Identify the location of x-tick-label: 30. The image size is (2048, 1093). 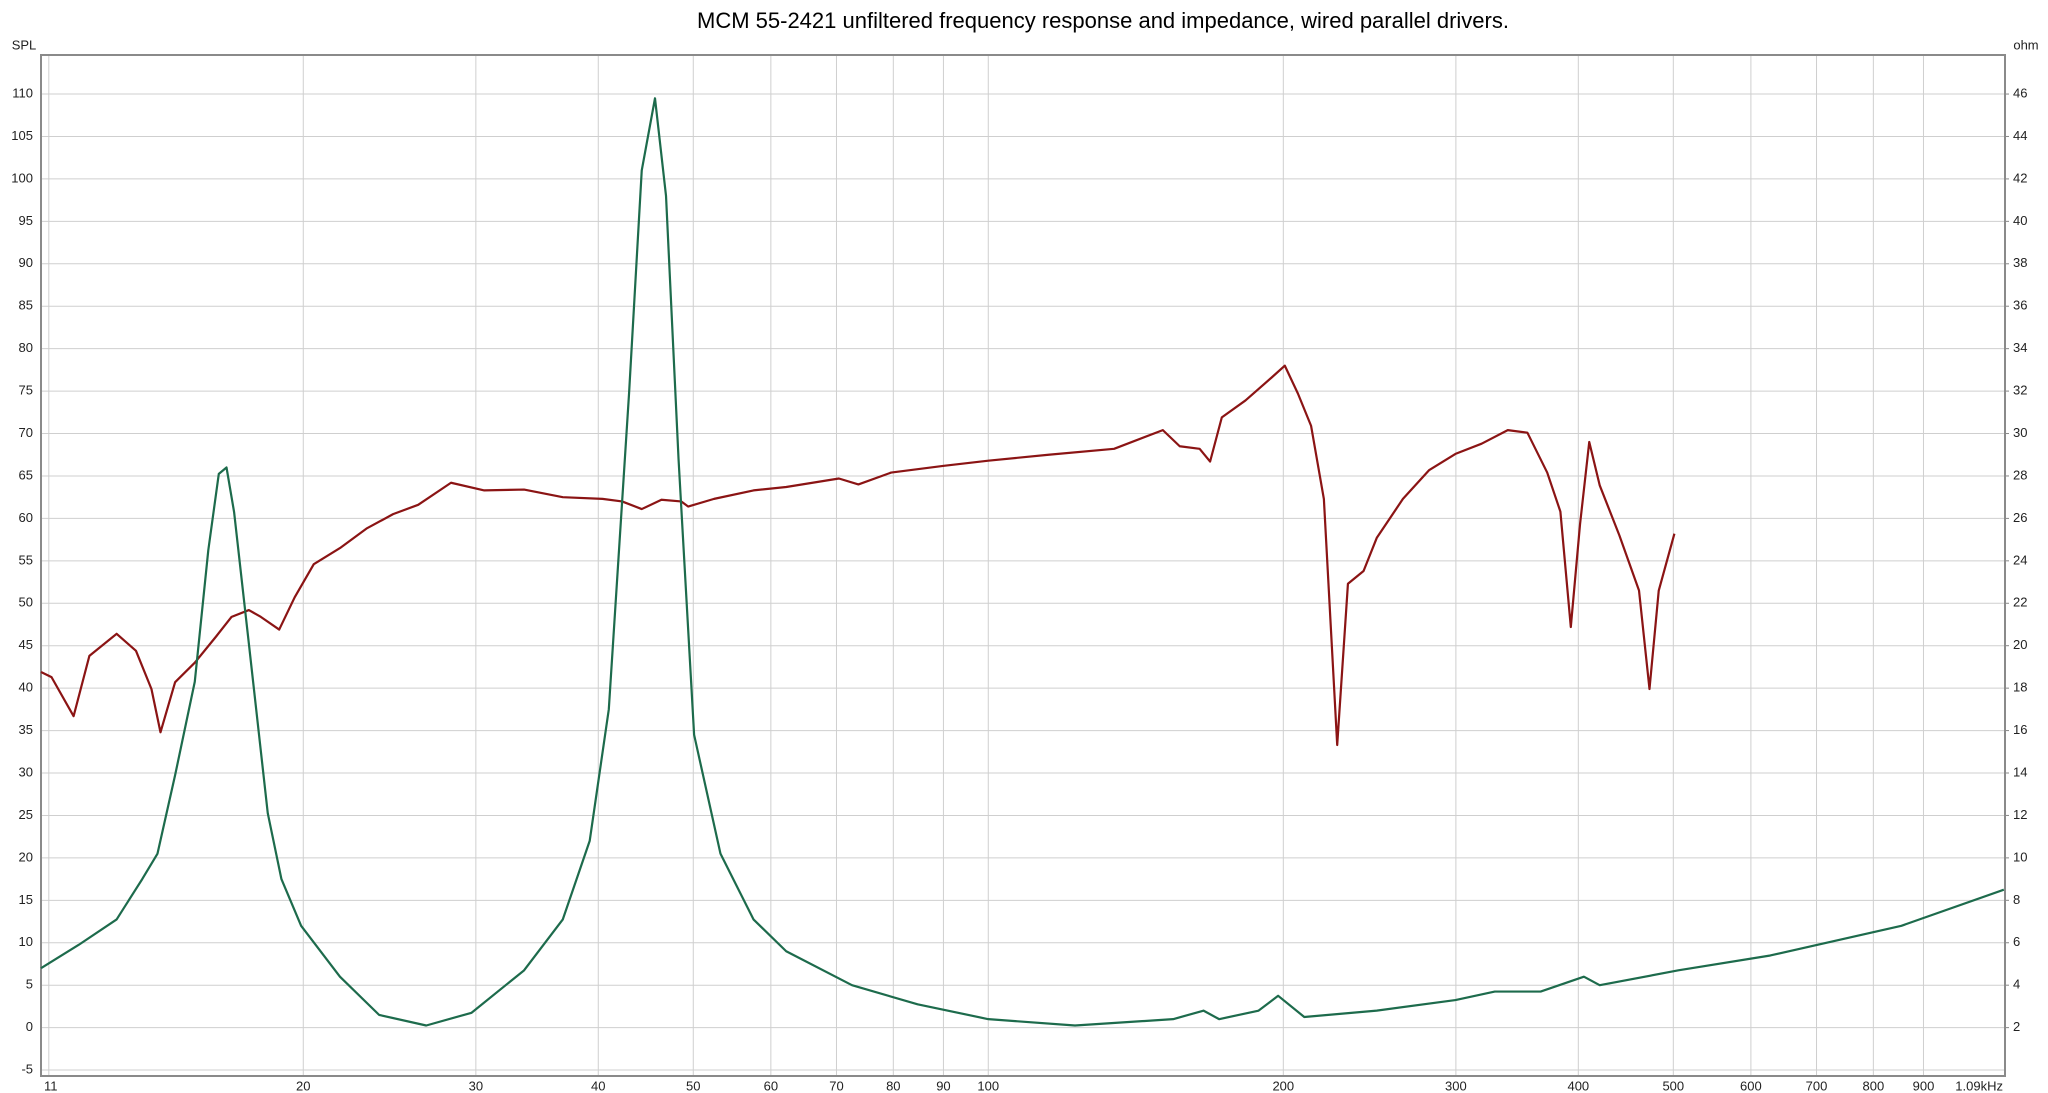
(476, 1085).